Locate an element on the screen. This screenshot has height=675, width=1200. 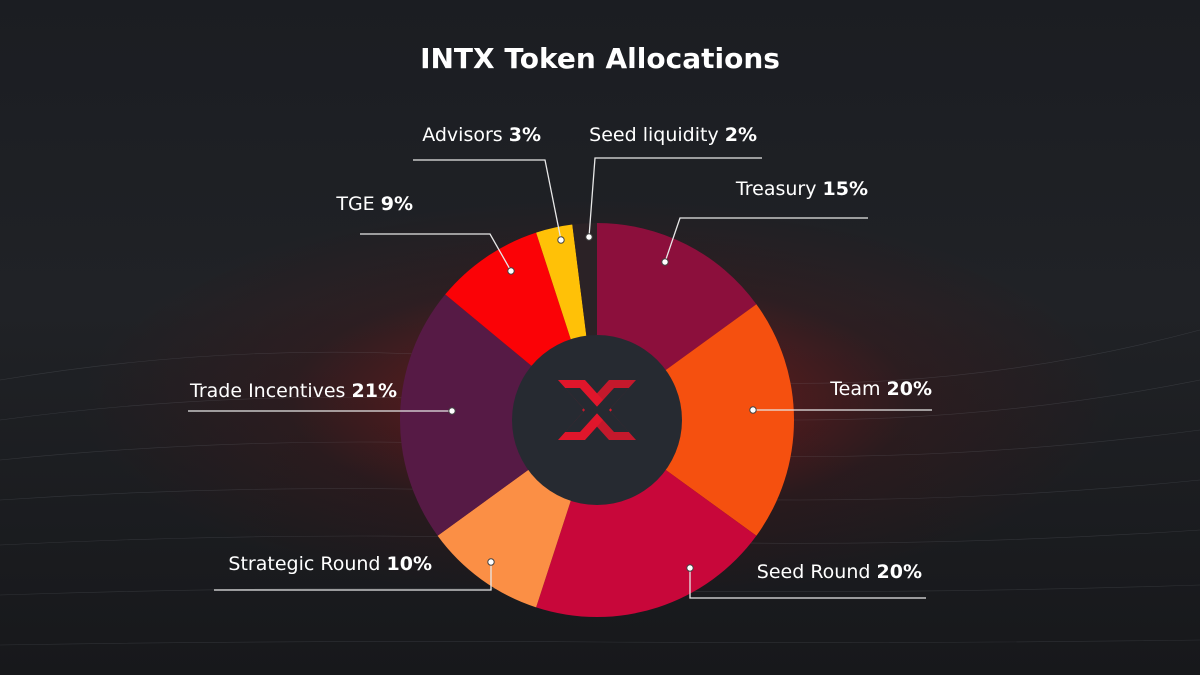
slice-label: Strategic Round 10% is located at coordinates (330, 564).